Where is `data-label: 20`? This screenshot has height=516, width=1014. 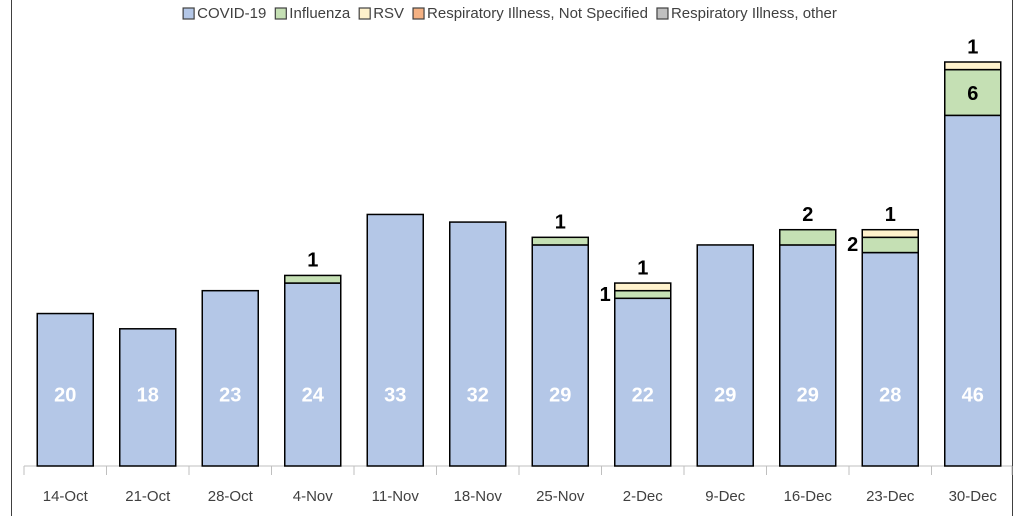 data-label: 20 is located at coordinates (65, 395).